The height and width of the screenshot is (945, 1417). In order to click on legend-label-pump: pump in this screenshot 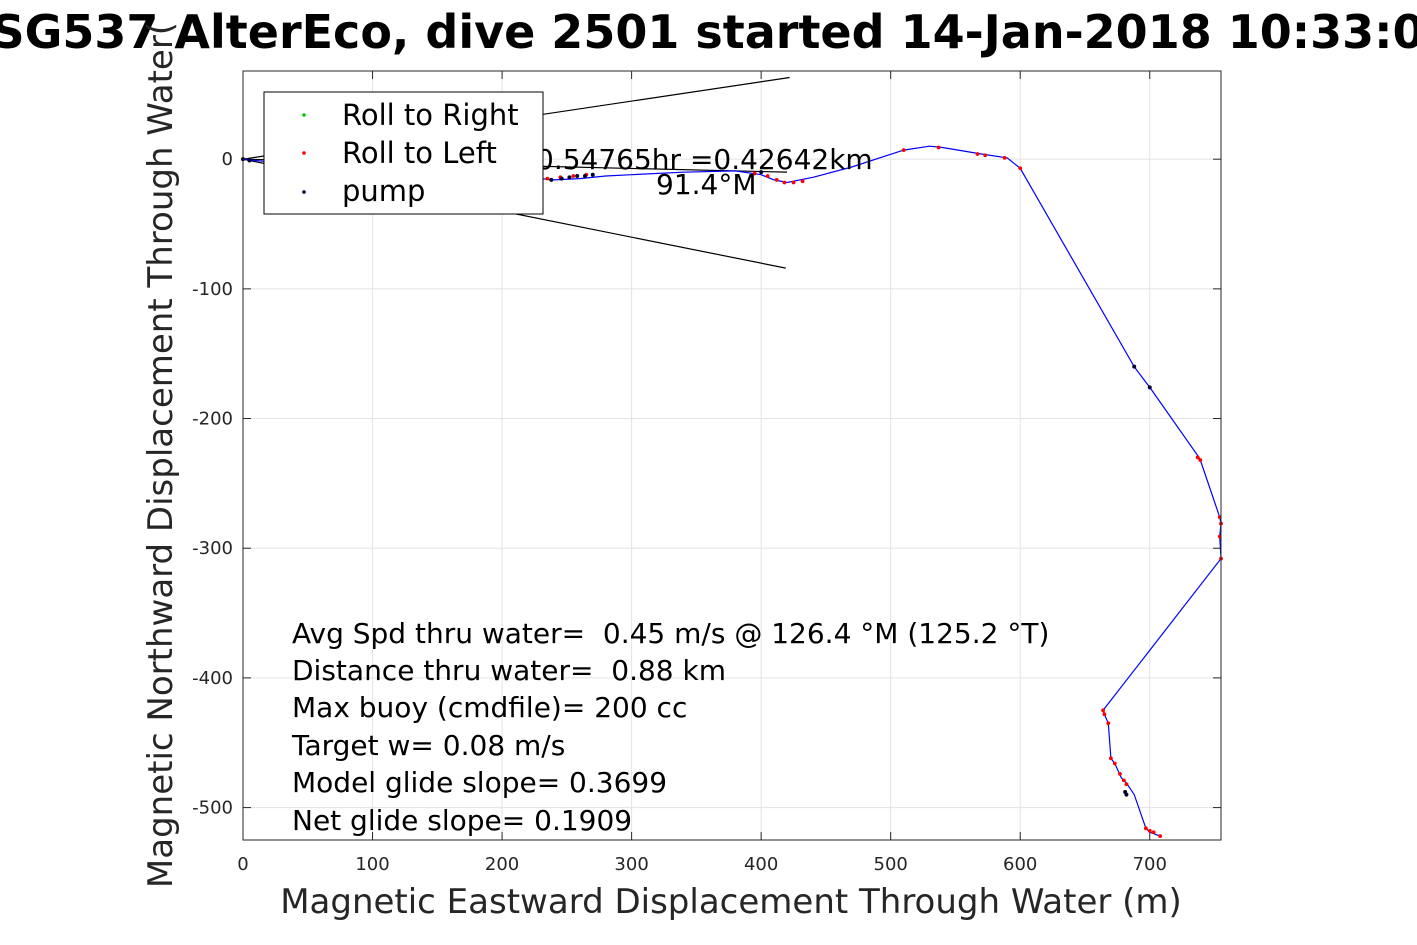, I will do `click(383, 191)`.